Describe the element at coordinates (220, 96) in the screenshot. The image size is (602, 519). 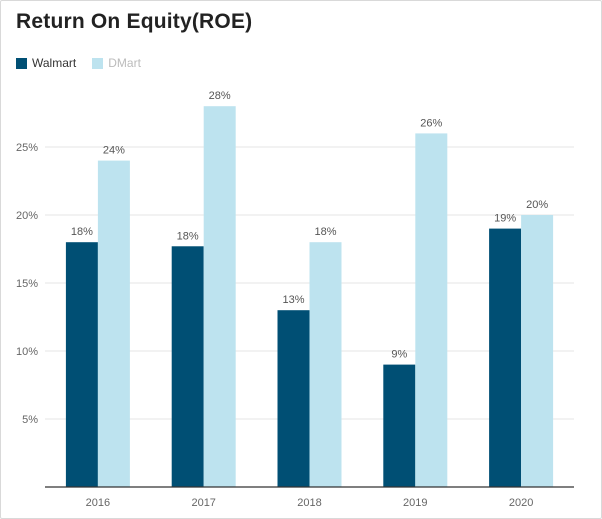
I see `data-label-dmart-2017: 28%` at that location.